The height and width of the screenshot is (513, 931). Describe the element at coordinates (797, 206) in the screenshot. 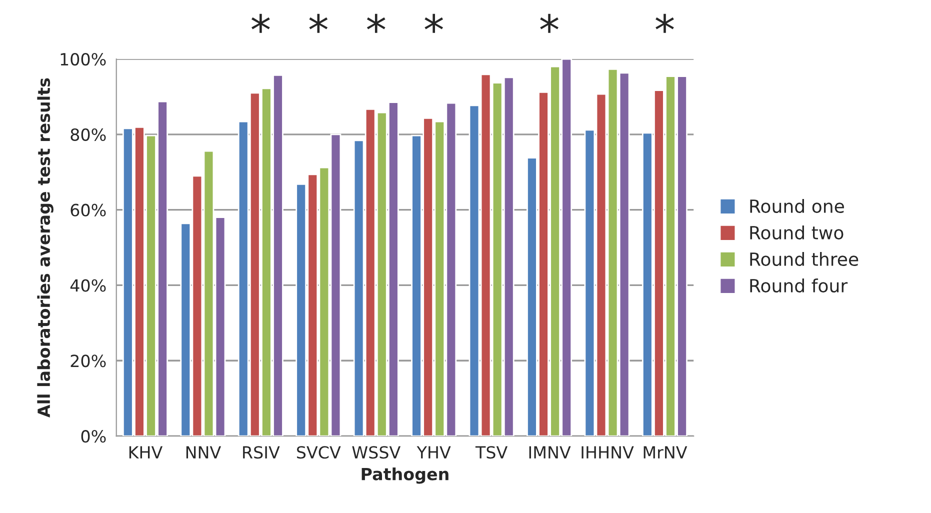

I see `legend-label: Round one` at that location.